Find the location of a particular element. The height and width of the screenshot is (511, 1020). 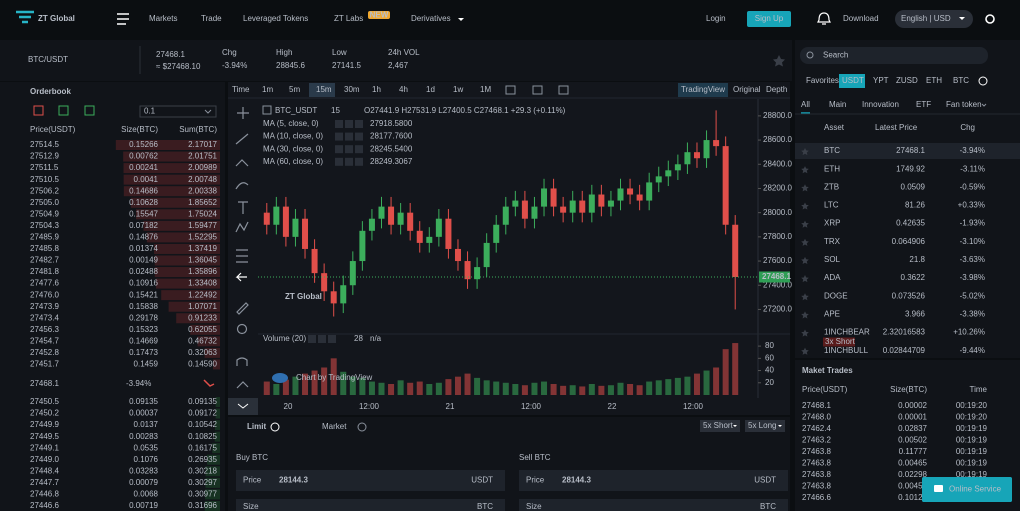

nav-link: Leveraged Tokens is located at coordinates (275, 18).